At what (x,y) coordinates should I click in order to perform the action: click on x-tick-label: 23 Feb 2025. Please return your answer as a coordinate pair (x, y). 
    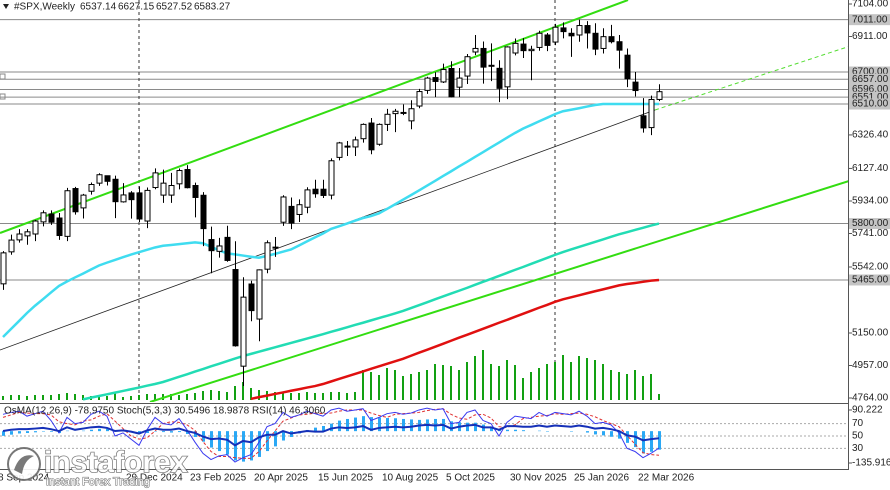
    Looking at the image, I should click on (218, 478).